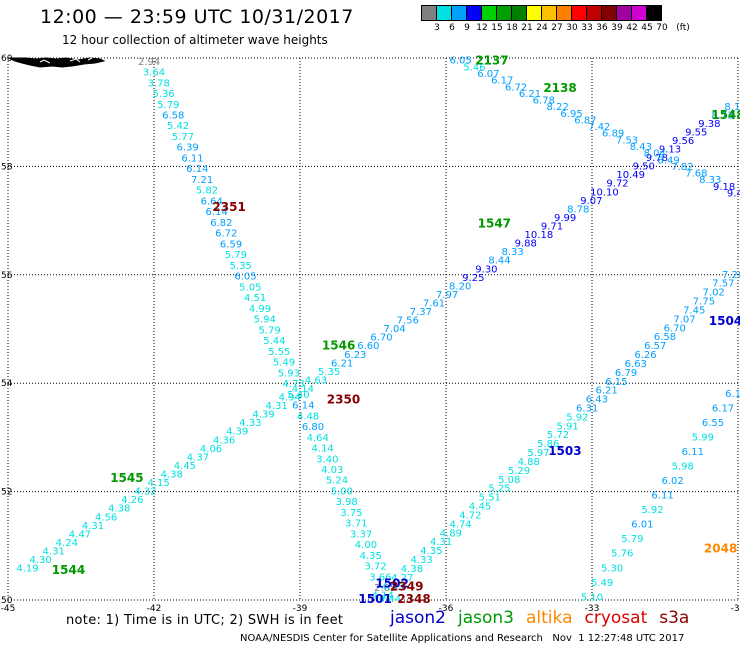 The height and width of the screenshot is (650, 740). Describe the element at coordinates (497, 28) in the screenshot. I see `colorbar-label: 15` at that location.